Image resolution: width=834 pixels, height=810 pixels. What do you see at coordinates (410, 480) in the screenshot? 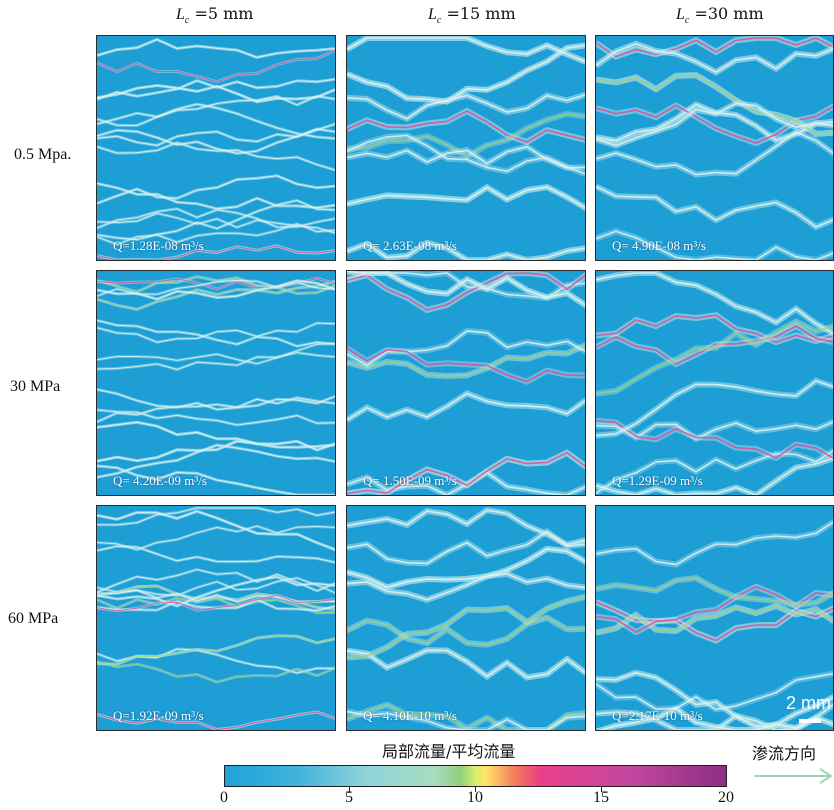
I see `flow-rate-label: Q= 1.50E-09 m³/s` at bounding box center [410, 480].